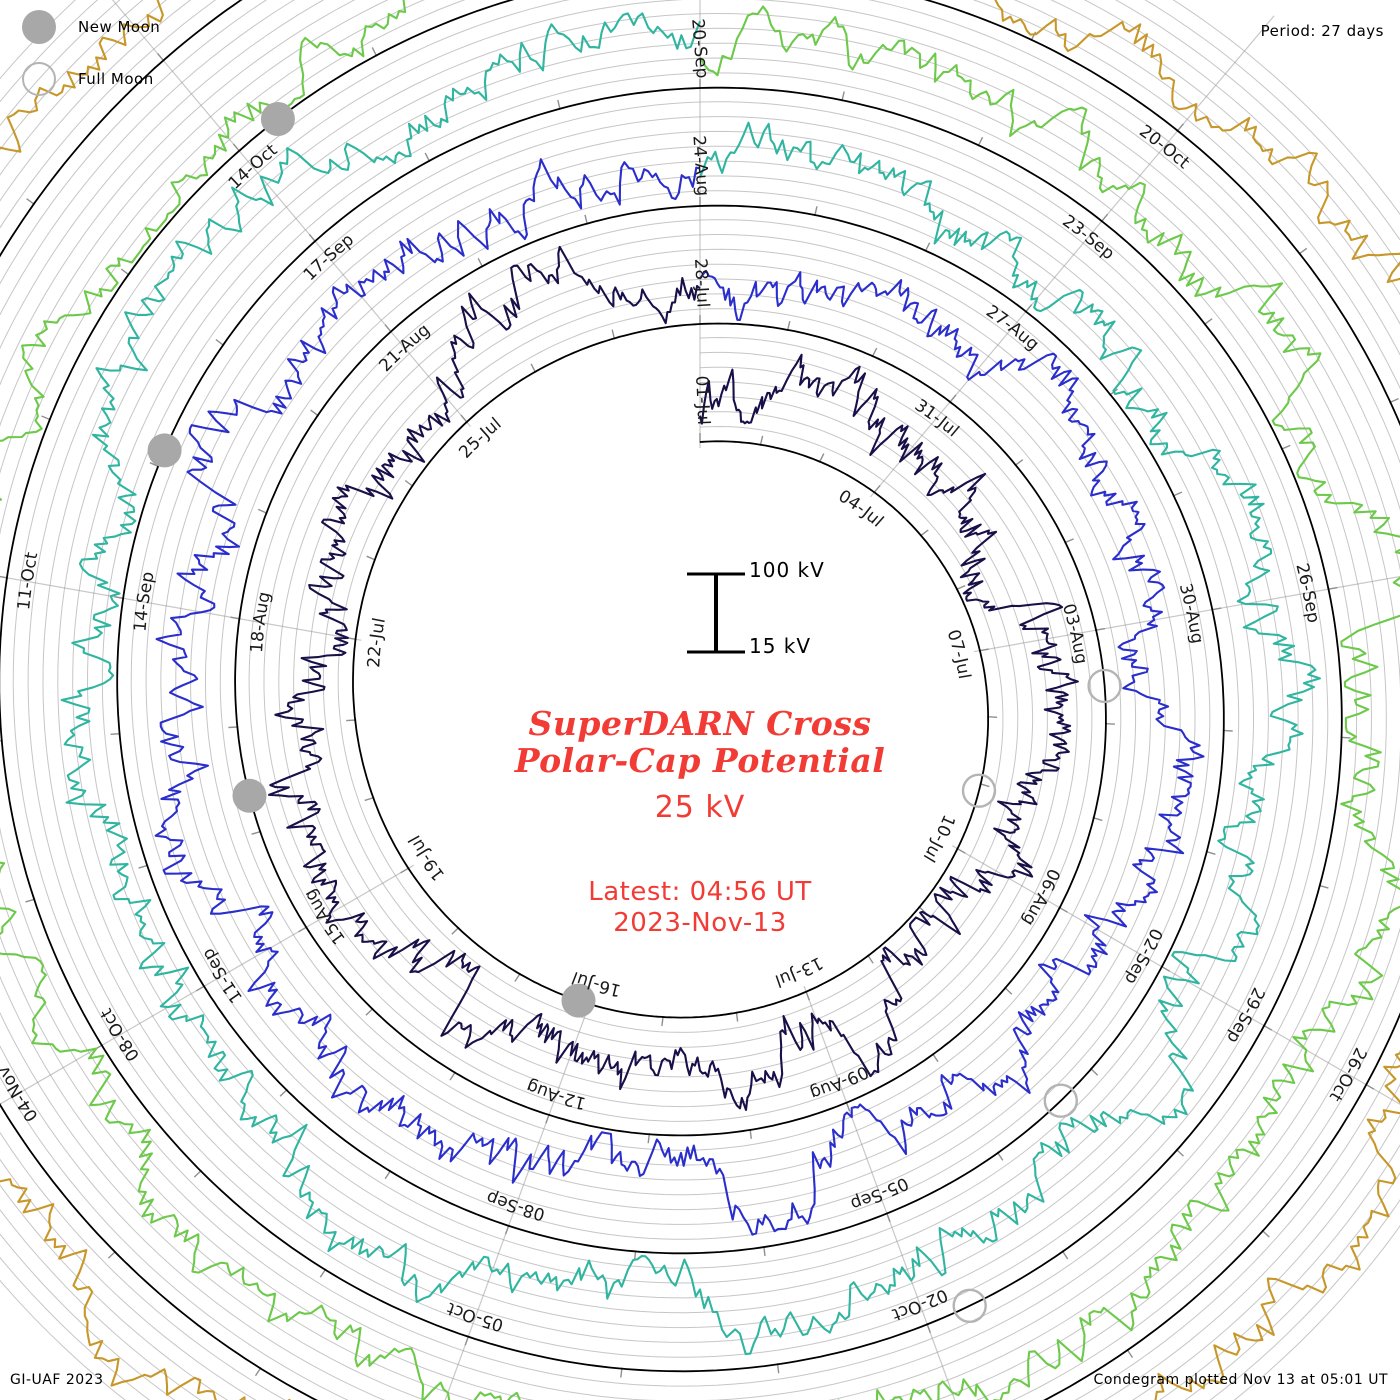 Image resolution: width=1400 pixels, height=1400 pixels. What do you see at coordinates (701, 283) in the screenshot?
I see `arc-date-label: 28-Jul` at bounding box center [701, 283].